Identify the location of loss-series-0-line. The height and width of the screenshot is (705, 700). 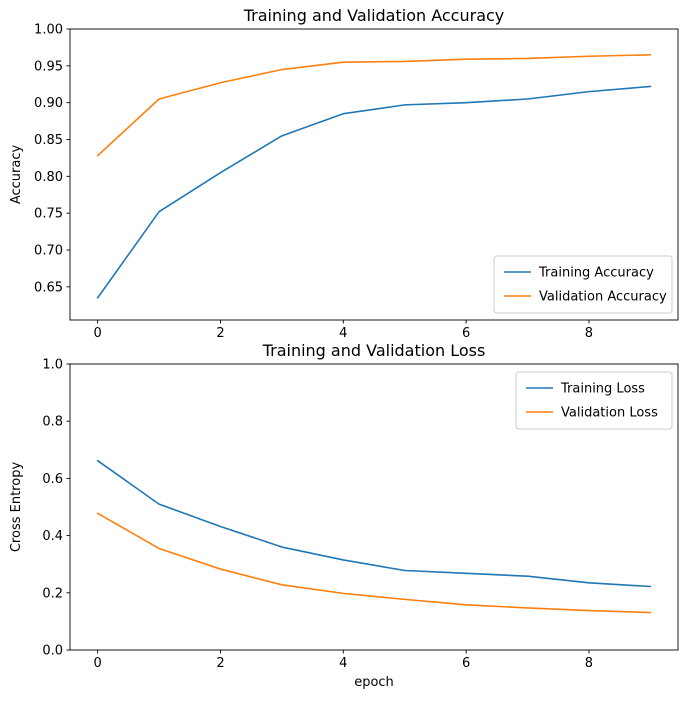
(374, 523).